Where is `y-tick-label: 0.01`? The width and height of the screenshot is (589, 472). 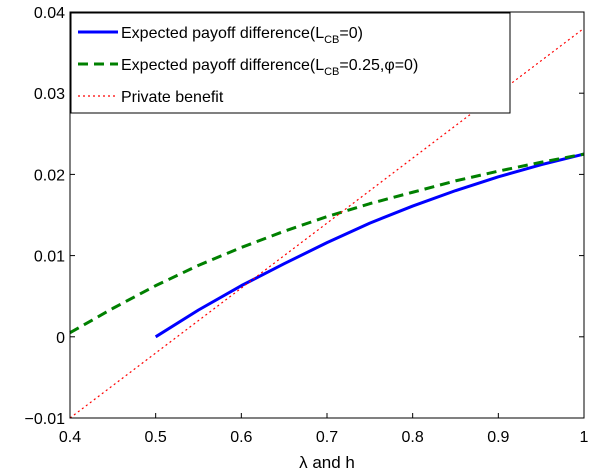
y-tick-label: 0.01 is located at coordinates (49, 257).